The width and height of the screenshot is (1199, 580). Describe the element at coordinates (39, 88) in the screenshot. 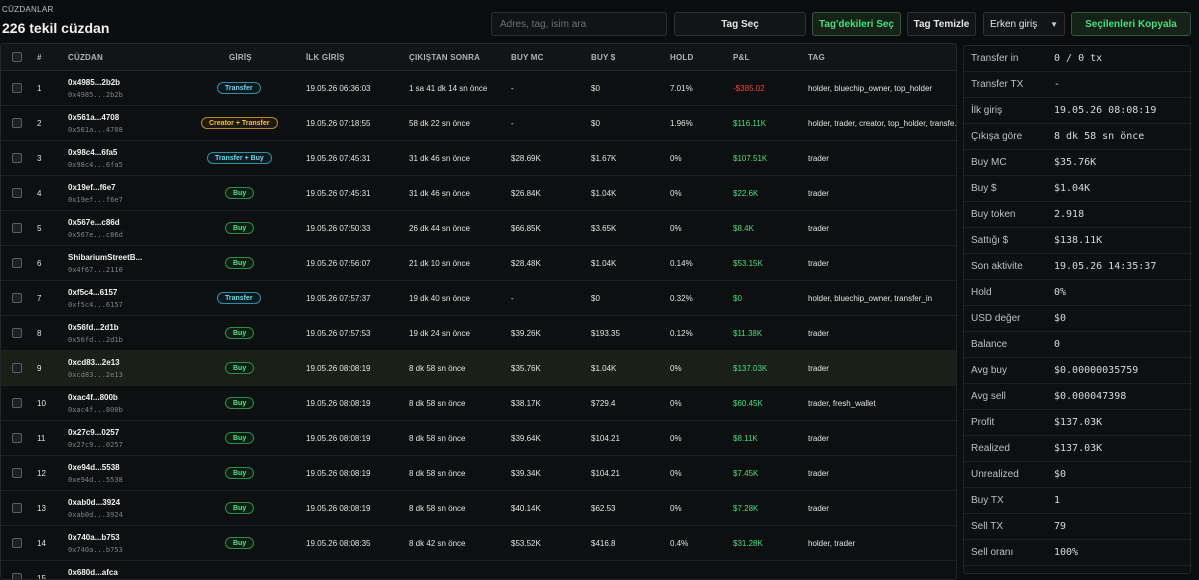

I see `row-index: 1` at that location.